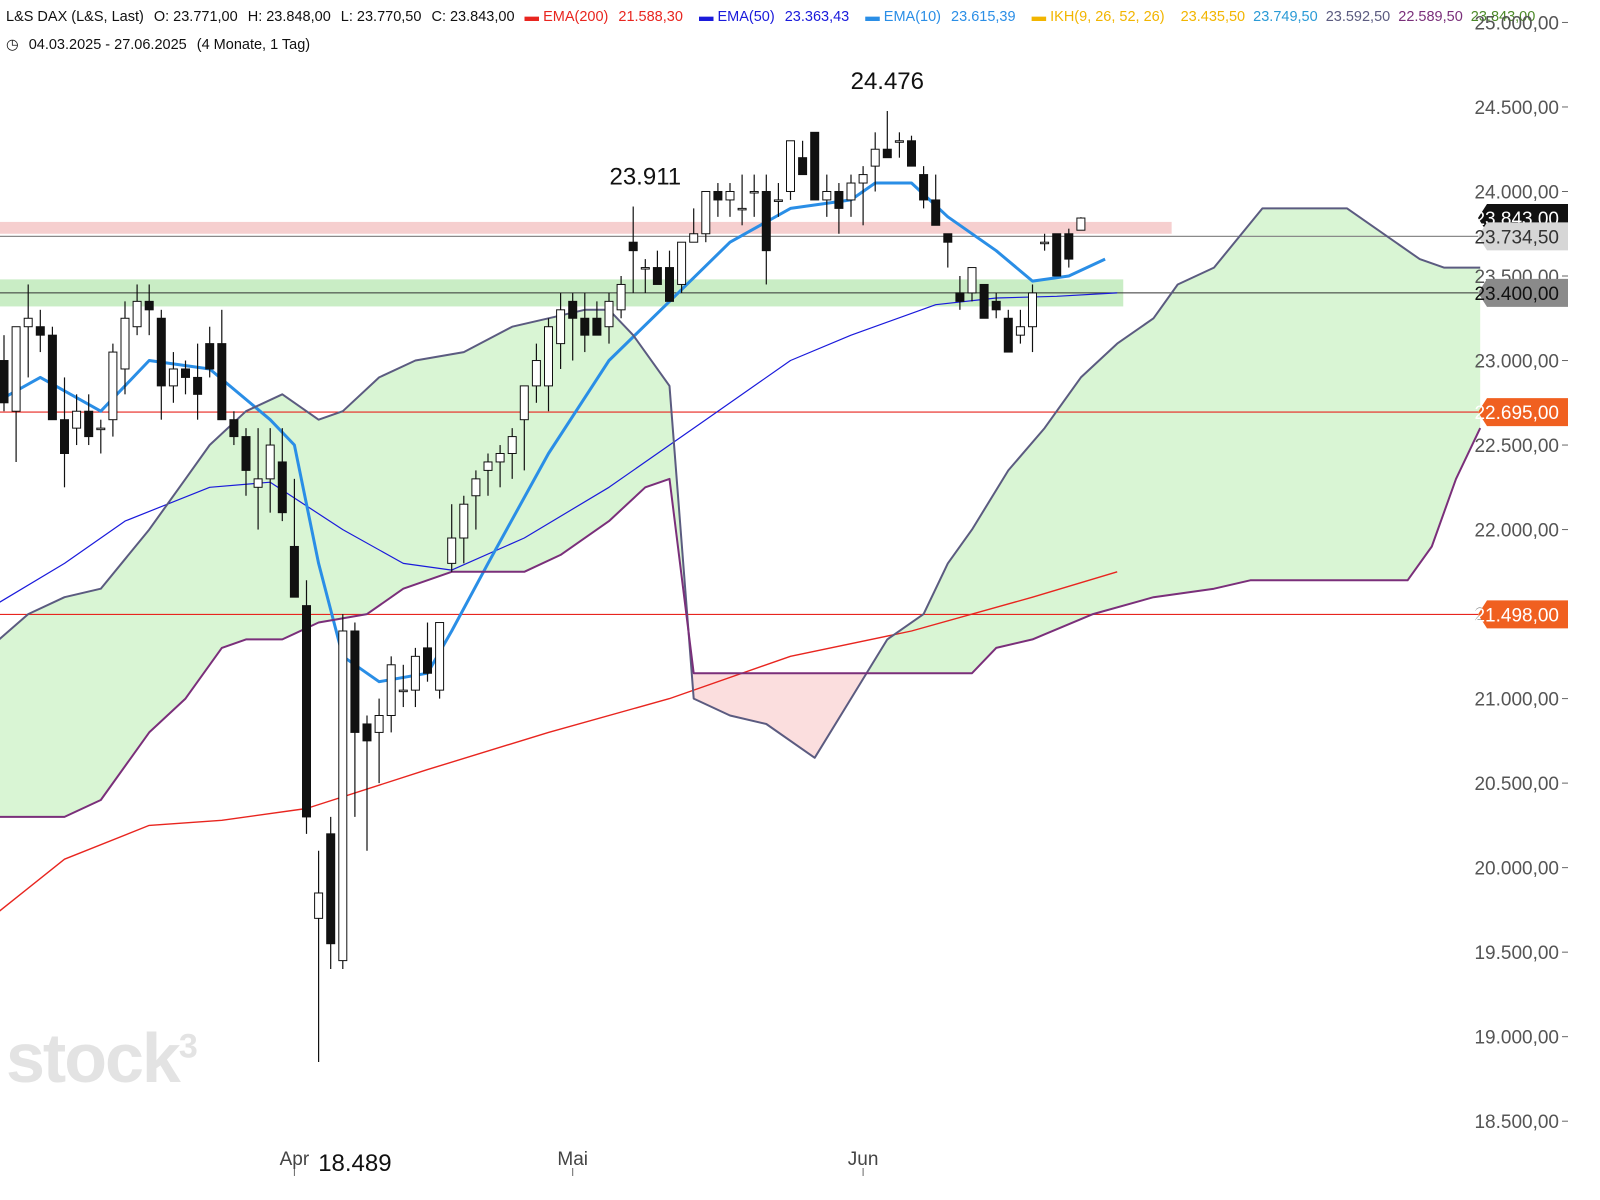 The width and height of the screenshot is (1600, 1200). Describe the element at coordinates (603, 17) in the screenshot. I see `ema200-label: ▬ EMA(200) 21.588,30` at that location.